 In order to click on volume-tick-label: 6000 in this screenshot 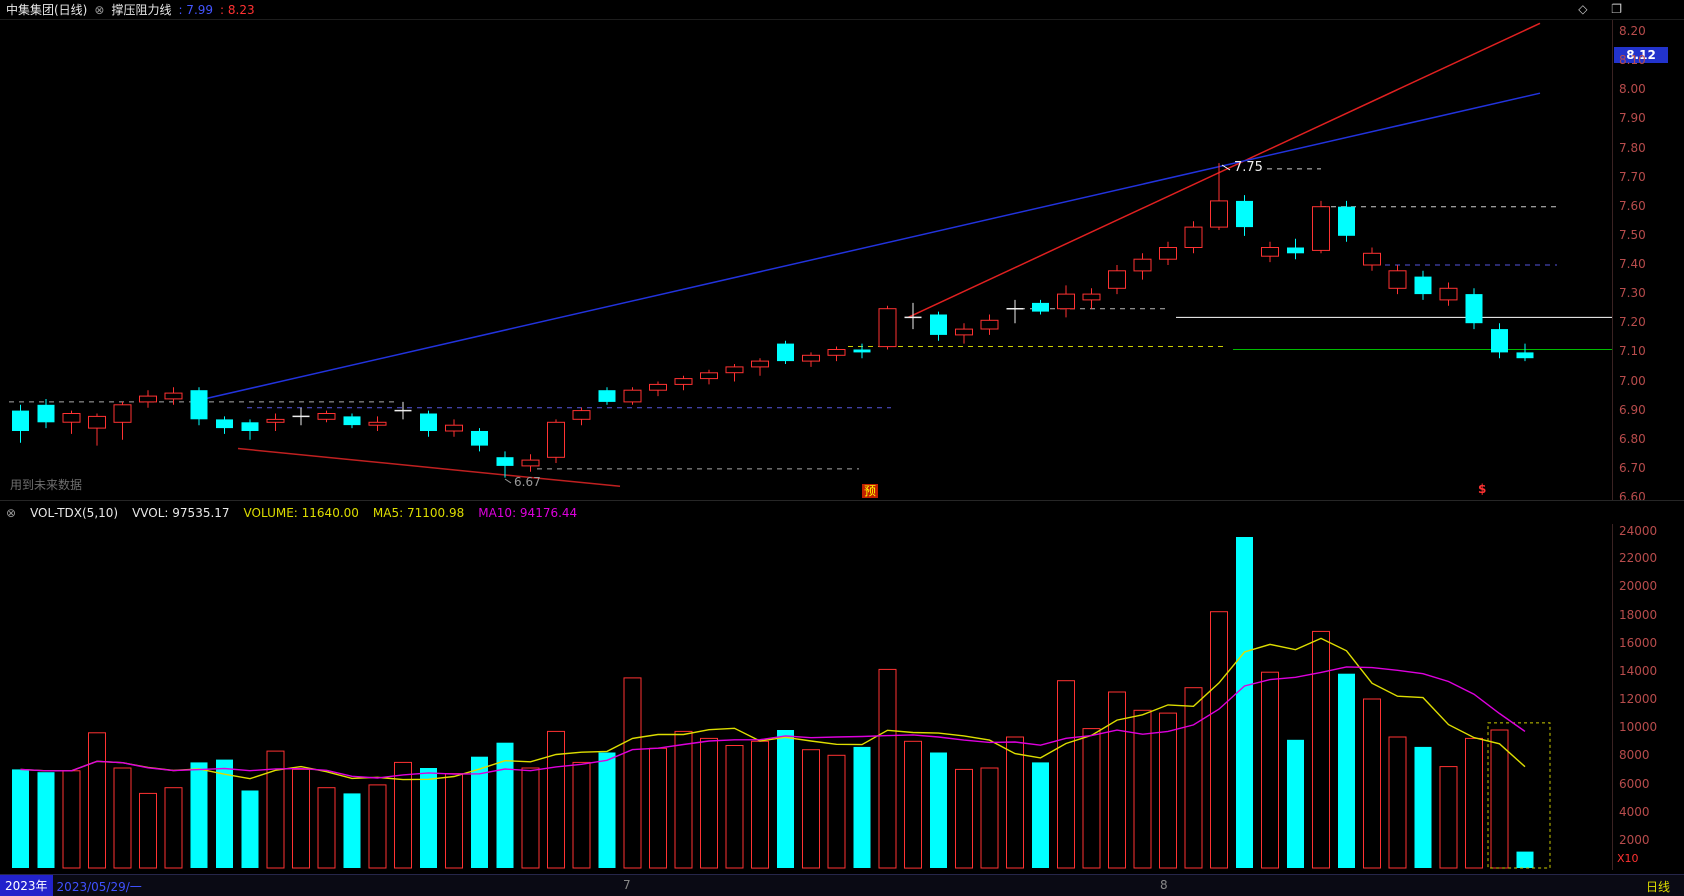, I will do `click(1634, 783)`.